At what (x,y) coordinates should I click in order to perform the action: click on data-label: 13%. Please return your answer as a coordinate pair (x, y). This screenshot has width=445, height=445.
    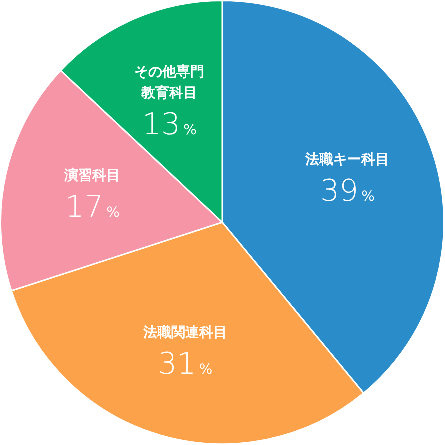
    Looking at the image, I should click on (169, 124).